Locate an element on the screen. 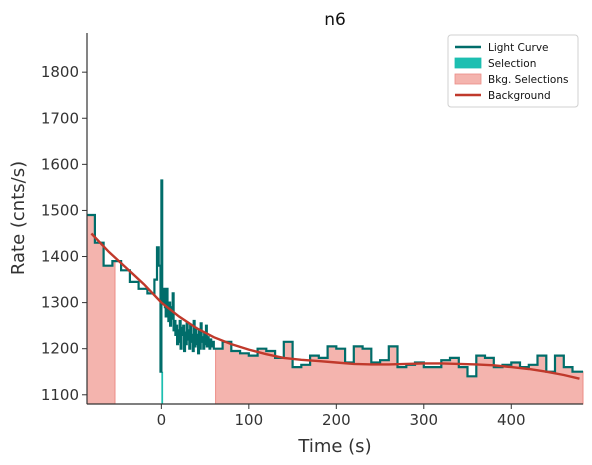 The image size is (592, 465). y-tick-label: 1600 is located at coordinates (60, 164).